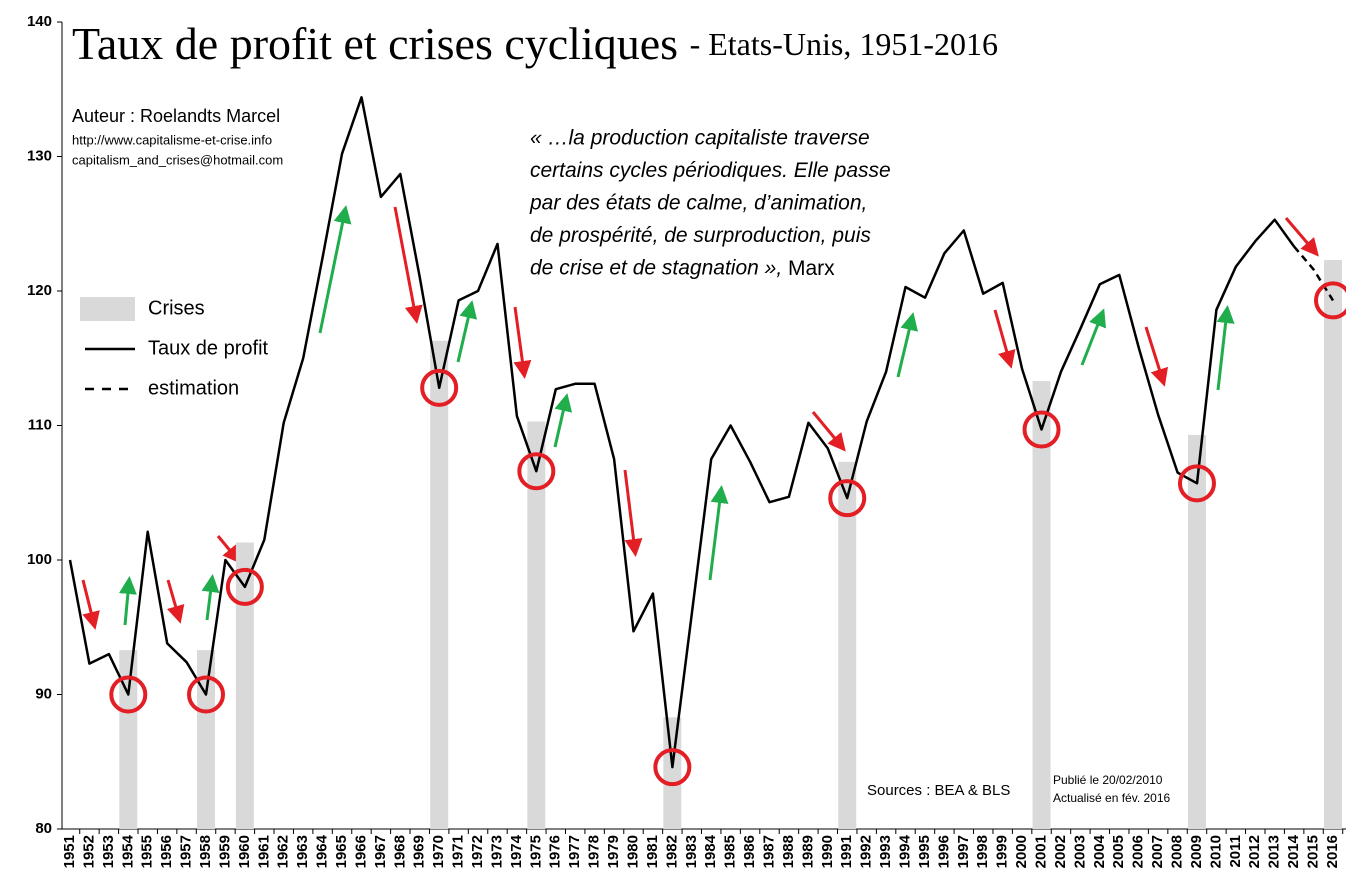 Image resolution: width=1346 pixels, height=883 pixels. Describe the element at coordinates (768, 851) in the screenshot. I see `x-tick-label: 1987` at that location.